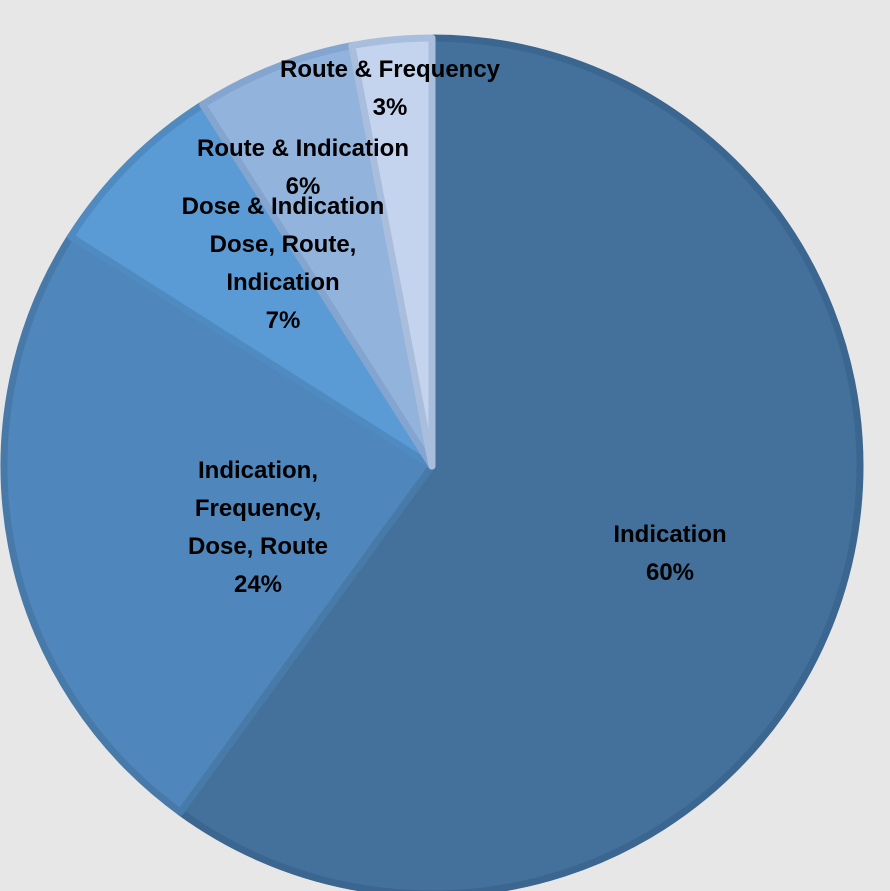 The width and height of the screenshot is (890, 891). I want to click on pie-percent-label-1: 24%, so click(258, 584).